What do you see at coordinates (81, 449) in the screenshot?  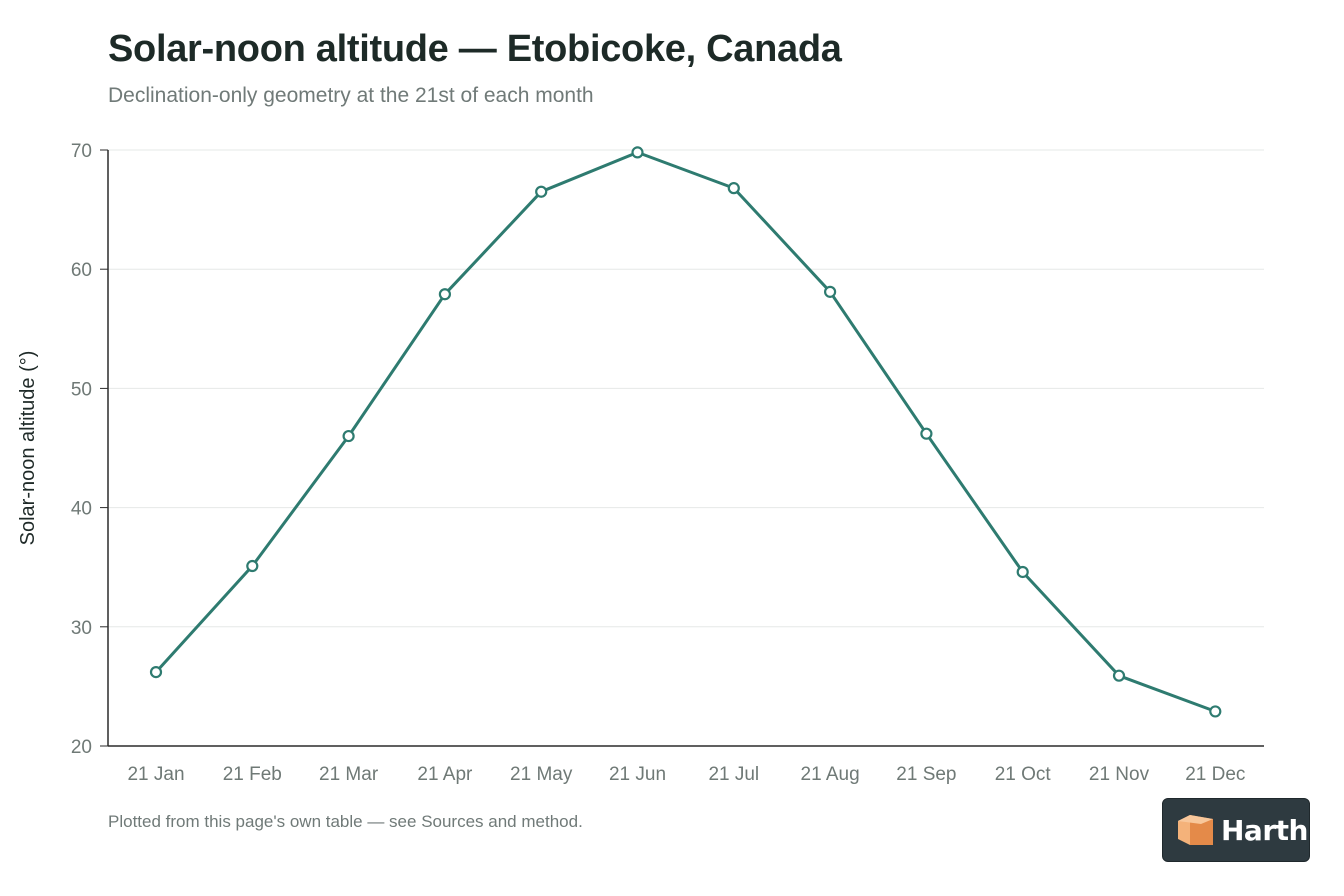 I see `y-tick-labels: 20 30 40 50 60 70` at bounding box center [81, 449].